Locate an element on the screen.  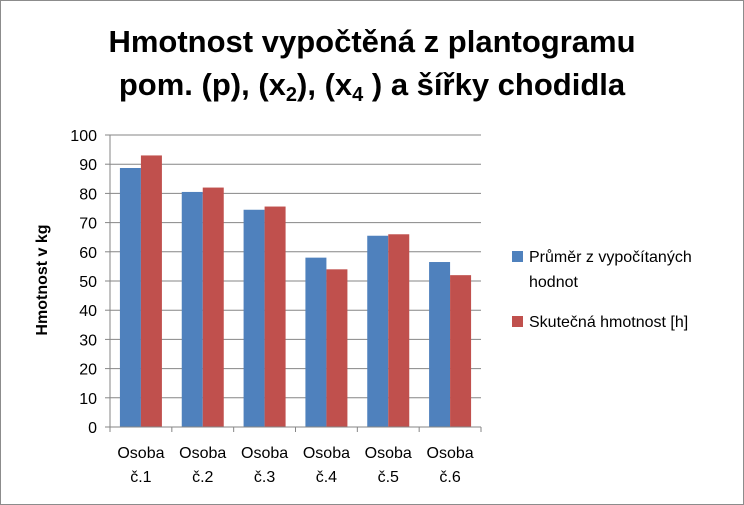
y-axis-label: Hmotnost v kg is located at coordinates (42, 279).